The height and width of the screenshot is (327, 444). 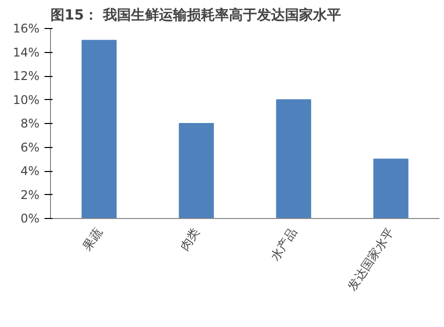 I want to click on y-tick-label: 14%, so click(x=26, y=52).